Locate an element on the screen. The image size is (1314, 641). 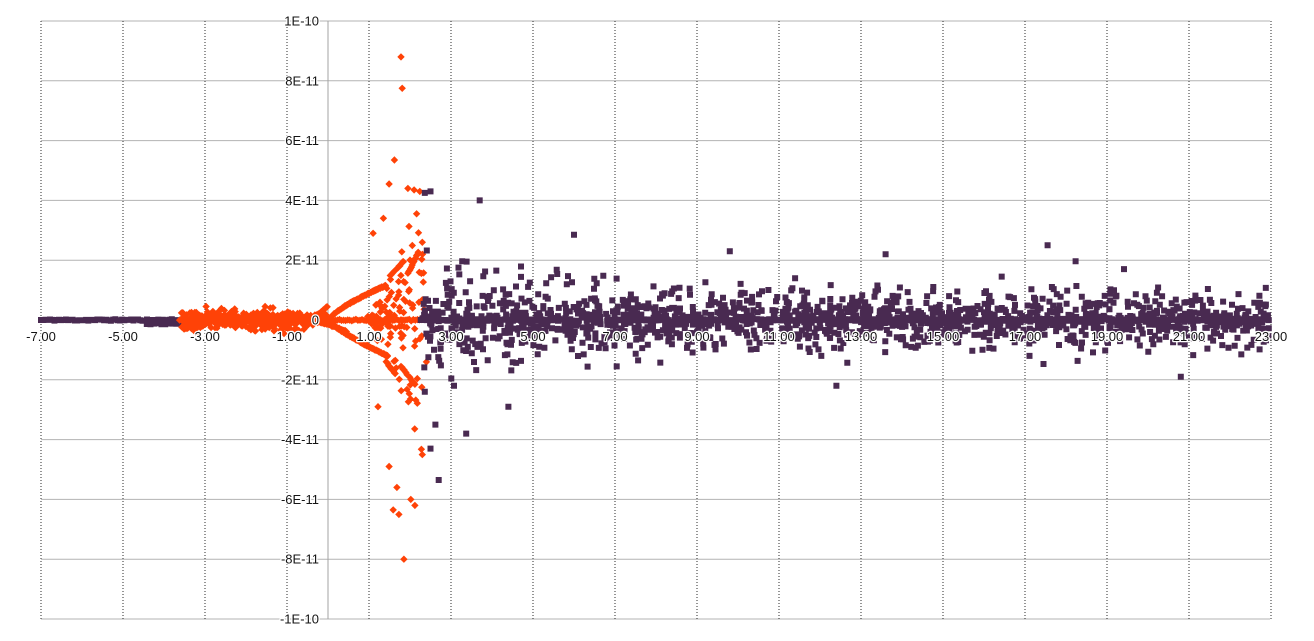
y-tick-label: -4E-11 is located at coordinates (300, 439).